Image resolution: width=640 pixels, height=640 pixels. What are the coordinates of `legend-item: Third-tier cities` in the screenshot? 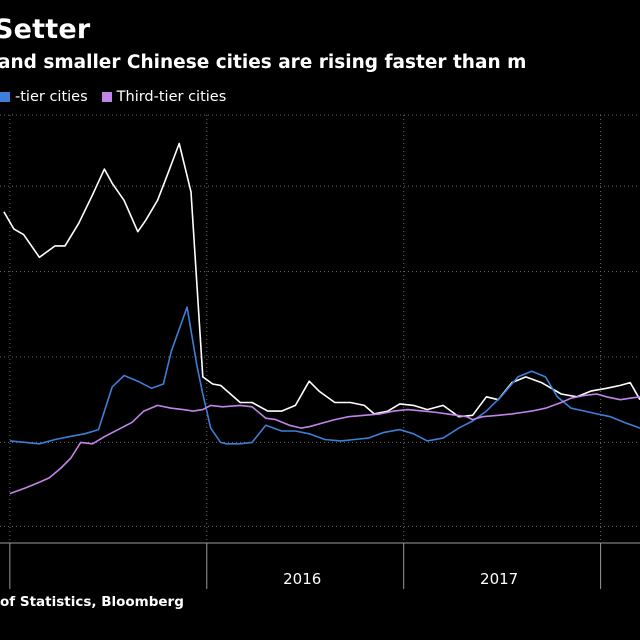 It's located at (164, 97).